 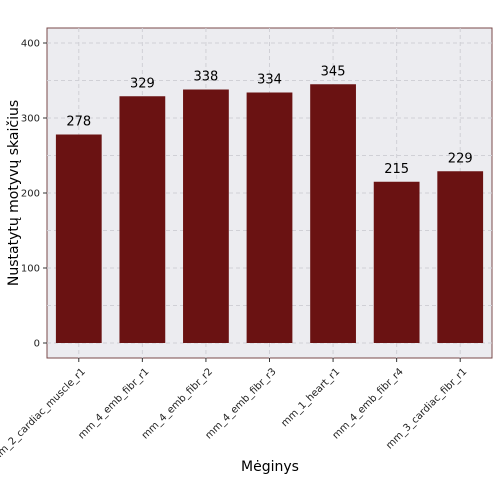 I want to click on data-label: 338, so click(x=206, y=77).